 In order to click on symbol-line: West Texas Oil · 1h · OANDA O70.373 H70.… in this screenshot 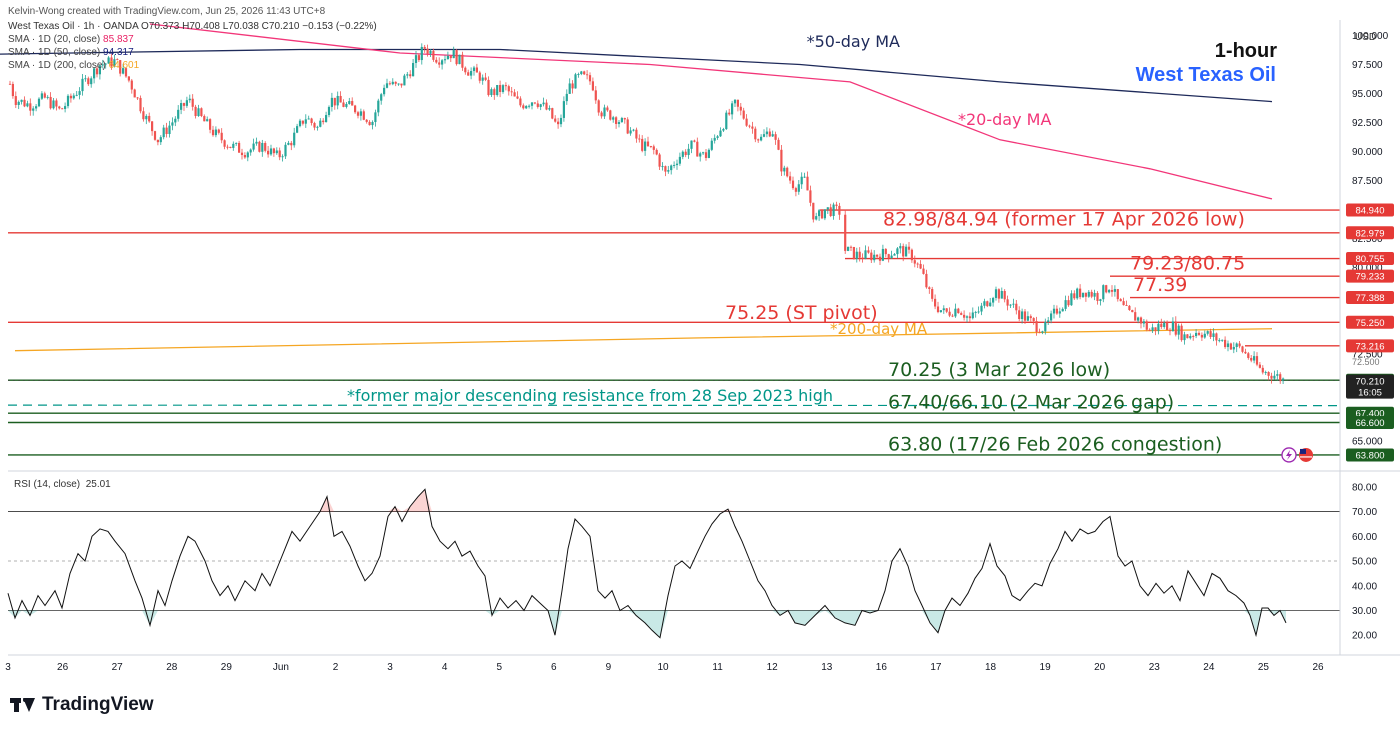, I will do `click(192, 26)`.